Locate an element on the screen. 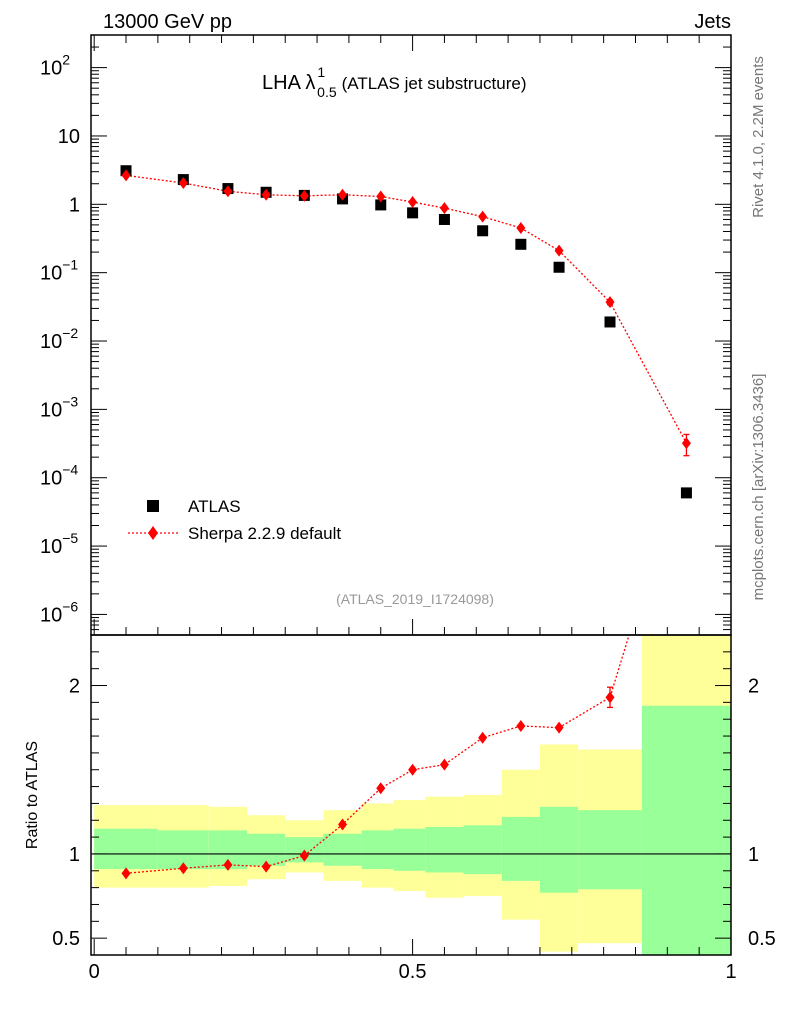 This screenshot has width=786, height=1024. ratio-ytick-label-right-2: 2 is located at coordinates (753, 687).